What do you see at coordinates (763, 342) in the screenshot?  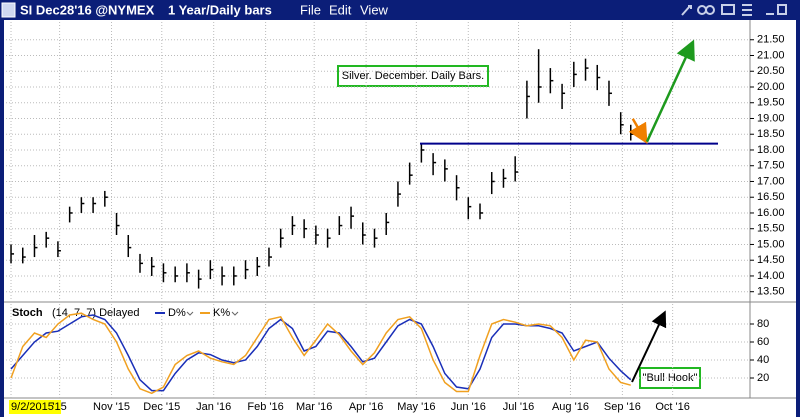 I see `y-tick-label: 60` at bounding box center [763, 342].